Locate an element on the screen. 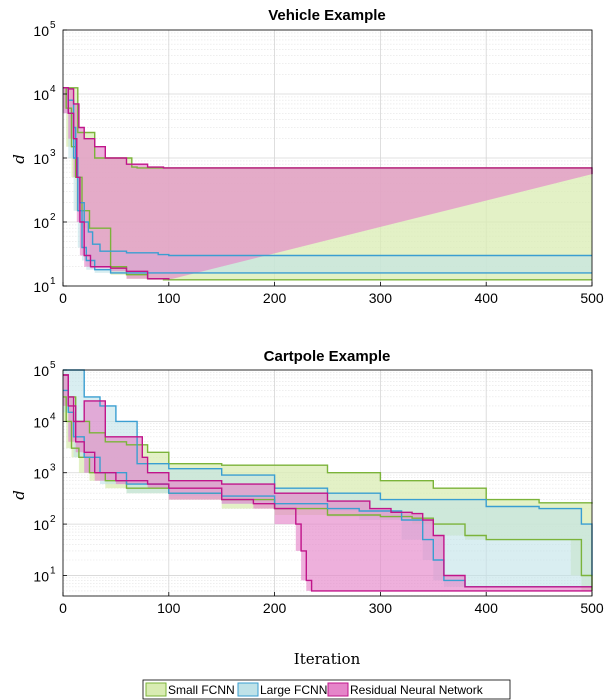 This screenshot has height=700, width=607. legend-swatch-small is located at coordinates (156, 689).